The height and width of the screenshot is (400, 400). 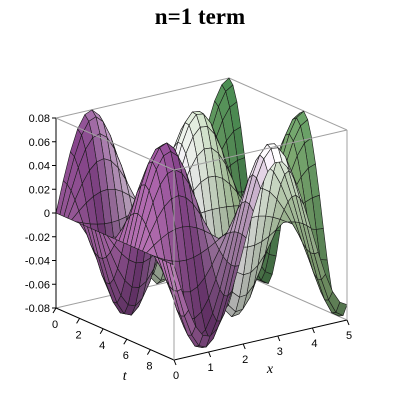 I want to click on x-tick-label: 0, so click(x=176, y=376).